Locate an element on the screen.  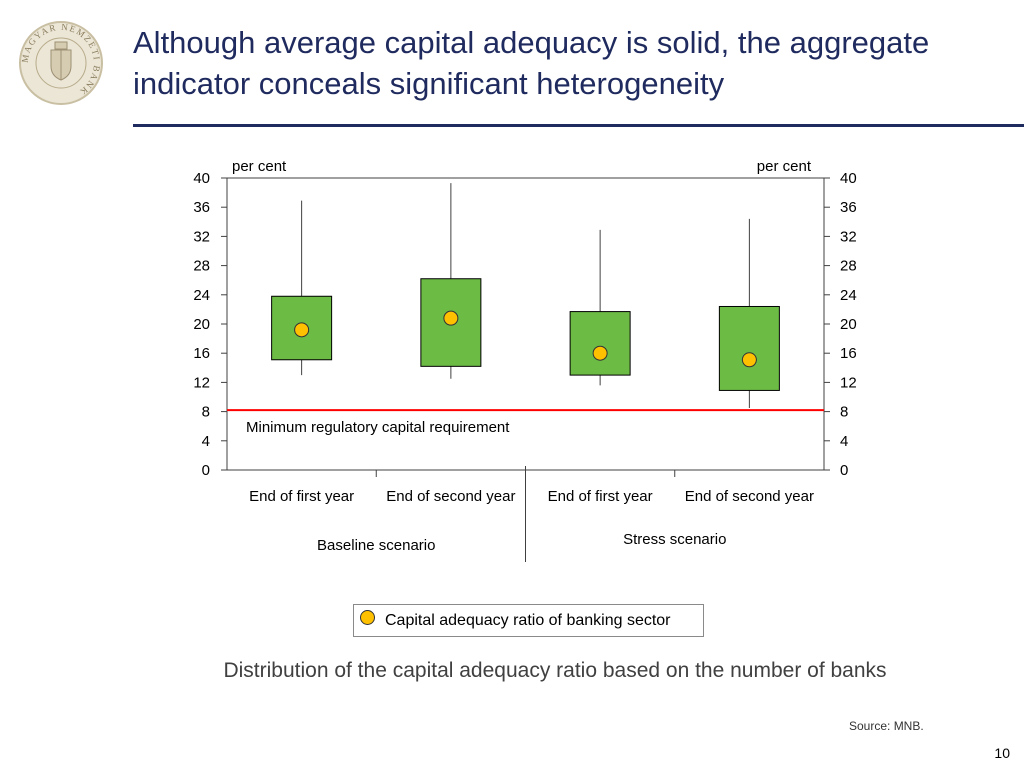
y-tick-label-right: 24 is located at coordinates (848, 295).